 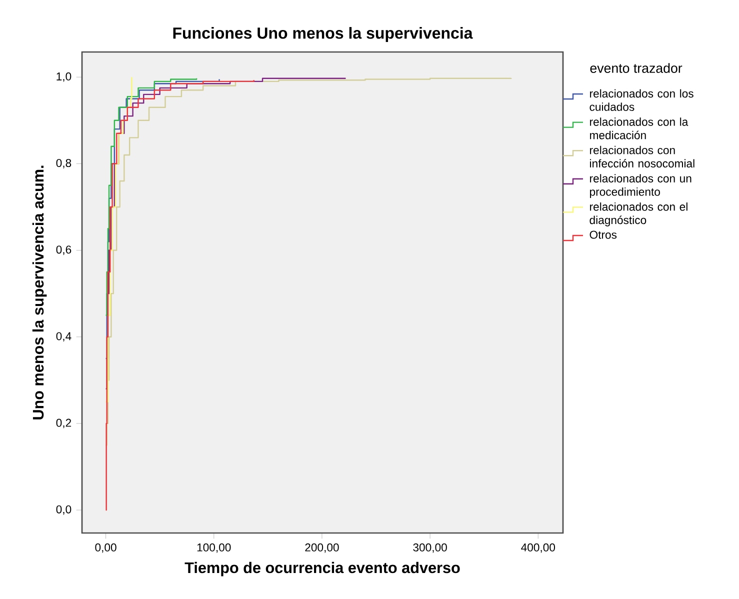 What do you see at coordinates (639, 214) in the screenshot?
I see `legend-label: relacionados con el diagnóstico` at bounding box center [639, 214].